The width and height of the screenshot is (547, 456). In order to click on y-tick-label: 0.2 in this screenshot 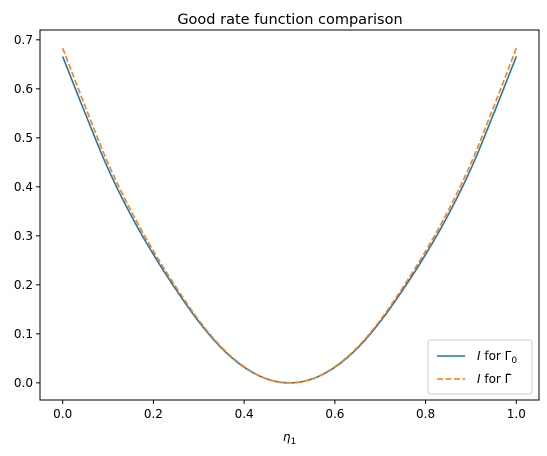, I will do `click(23, 285)`.